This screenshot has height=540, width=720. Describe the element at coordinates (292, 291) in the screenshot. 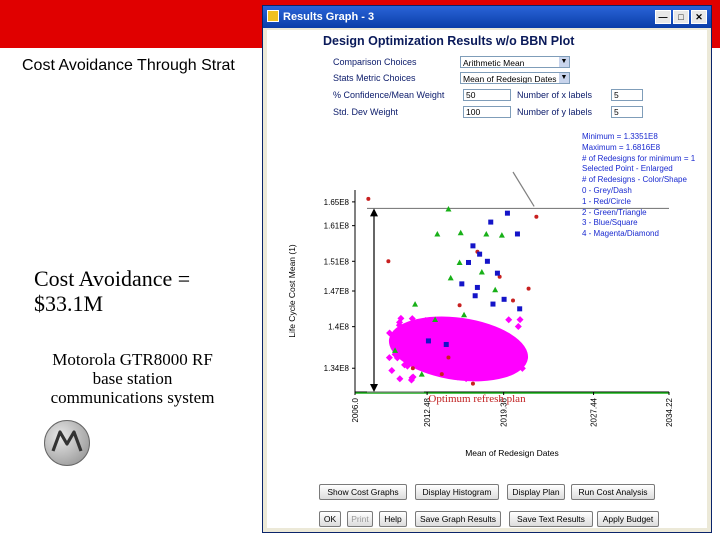

I see `y-axis-label: Life Cycle Cost Mean (1)` at that location.